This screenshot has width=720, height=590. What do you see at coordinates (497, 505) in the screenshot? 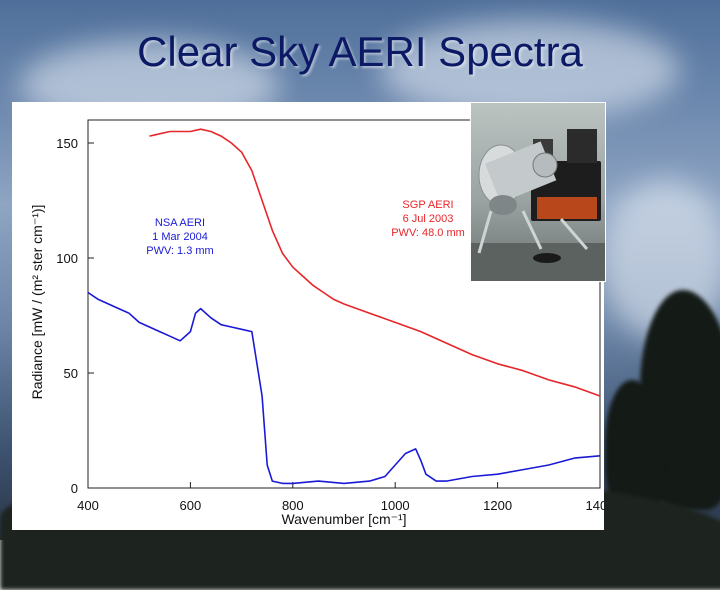
I see `x-tick-label: 1200` at bounding box center [497, 505].